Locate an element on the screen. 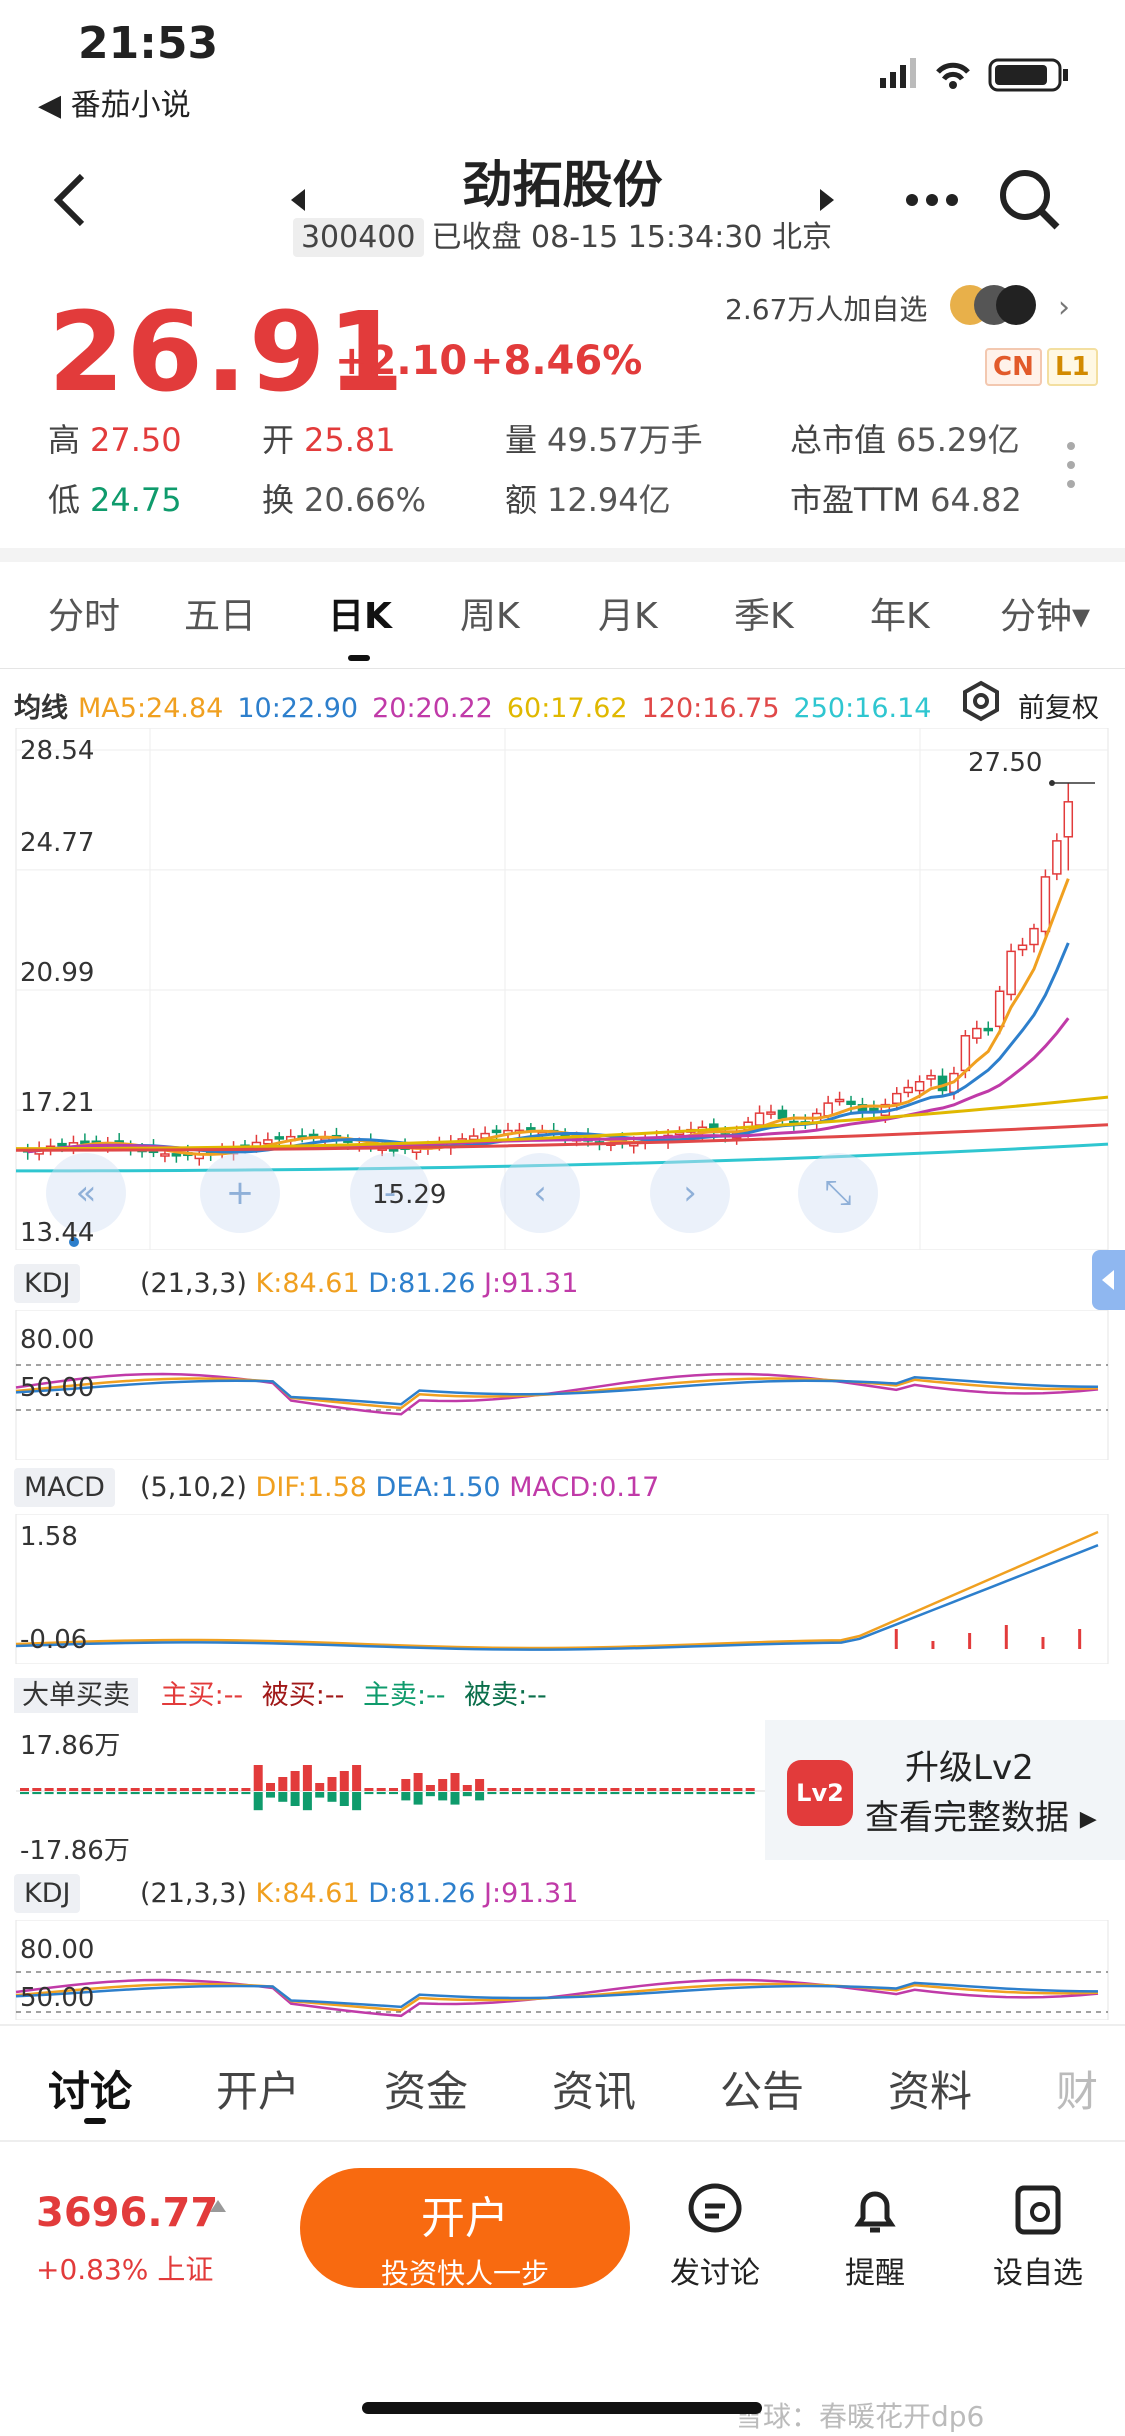 Image resolution: width=1125 pixels, height=2436 pixels. tab-weekly-k: 周K is located at coordinates (490, 616).